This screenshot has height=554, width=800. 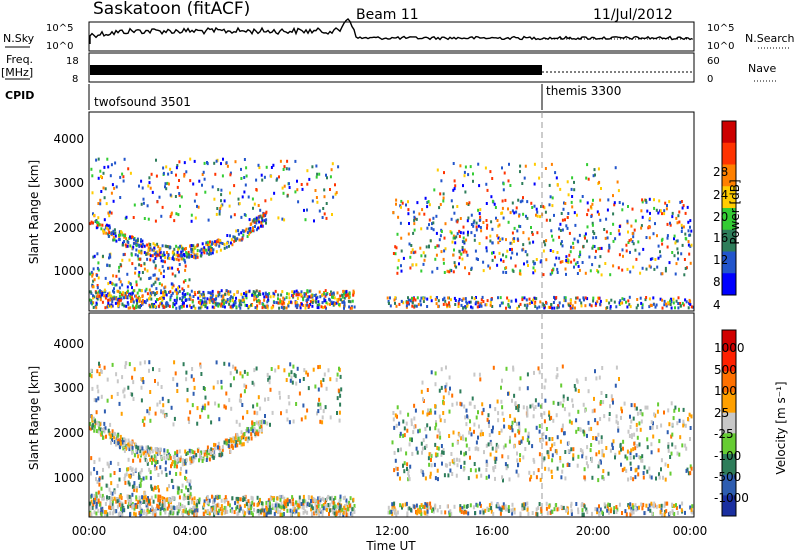 What do you see at coordinates (729, 197) in the screenshot?
I see `colorbar-swatch` at bounding box center [729, 197].